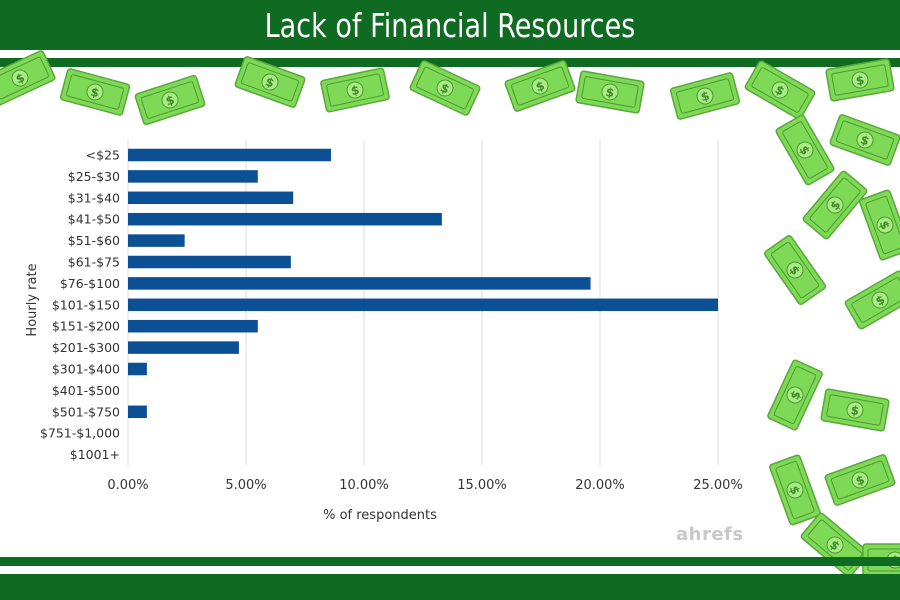 The height and width of the screenshot is (600, 900). Describe the element at coordinates (127, 485) in the screenshot. I see `x-tick-label: 0.00%` at that location.